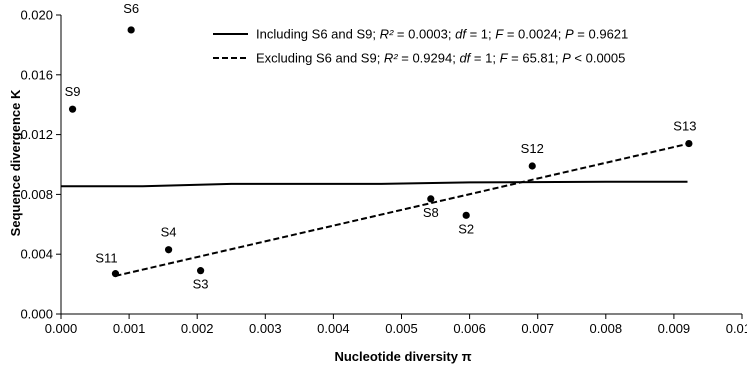  Describe the element at coordinates (72, 109) in the screenshot. I see `data-point-s9` at that location.